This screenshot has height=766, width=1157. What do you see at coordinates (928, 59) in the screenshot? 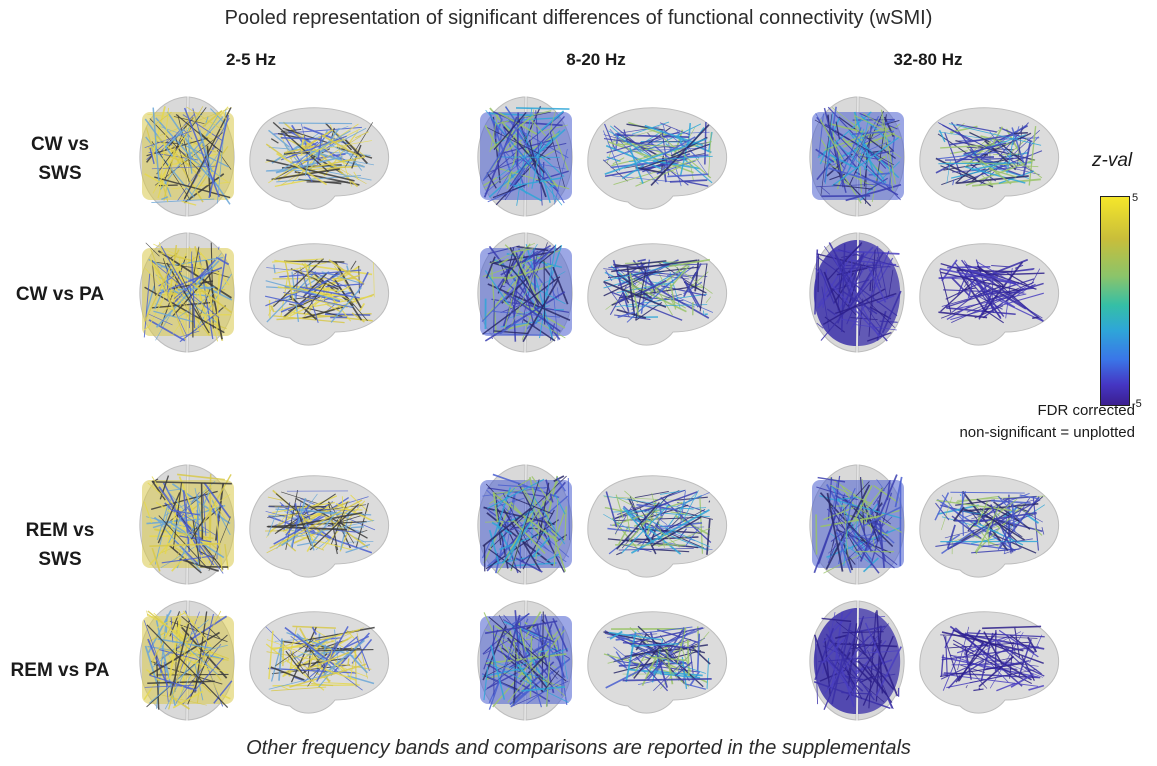
I see `column-header-32-80hz: 32-80 Hz` at bounding box center [928, 59].